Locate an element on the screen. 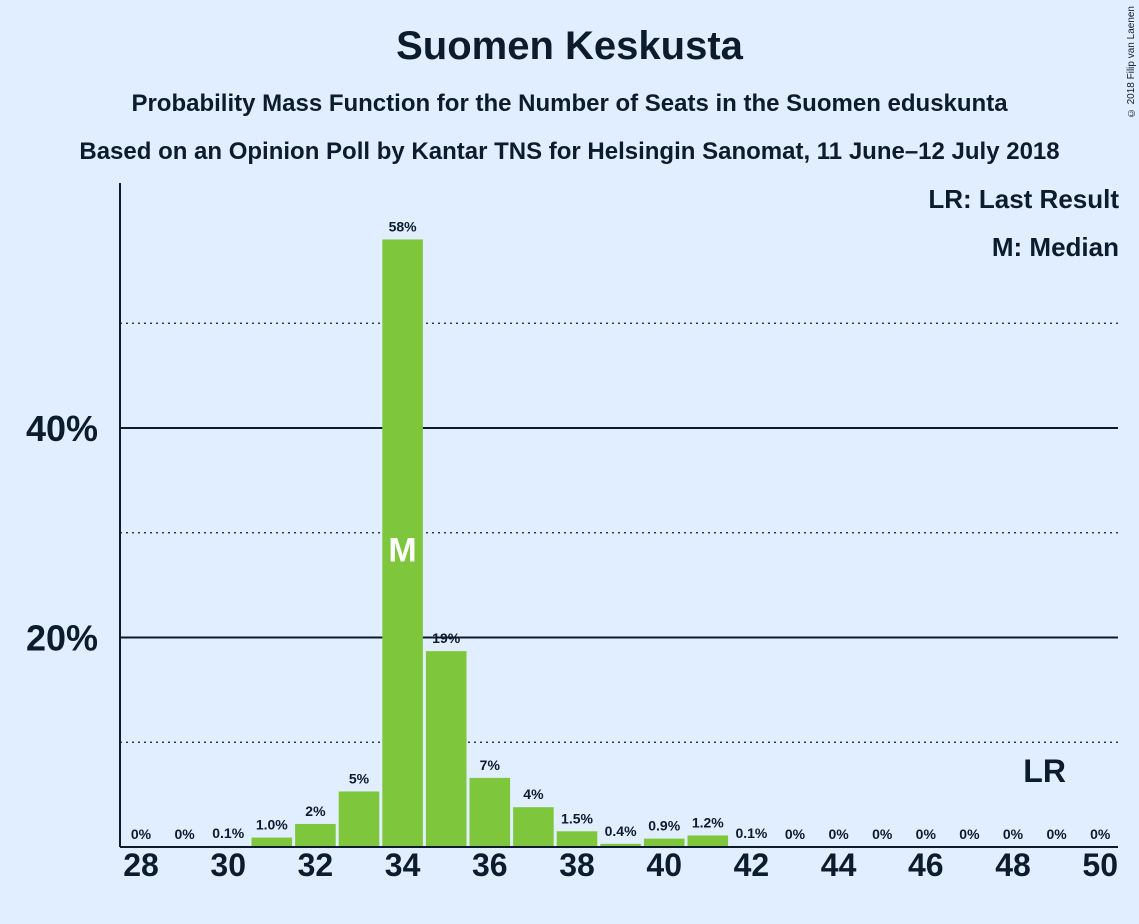 This screenshot has width=1139, height=924. data-label: 1.0% is located at coordinates (272, 825).